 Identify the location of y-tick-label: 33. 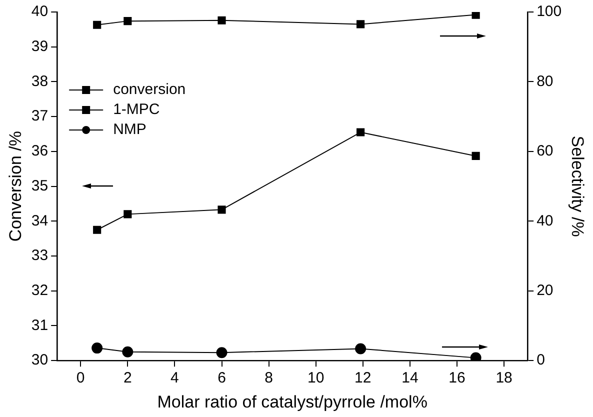
(39, 255).